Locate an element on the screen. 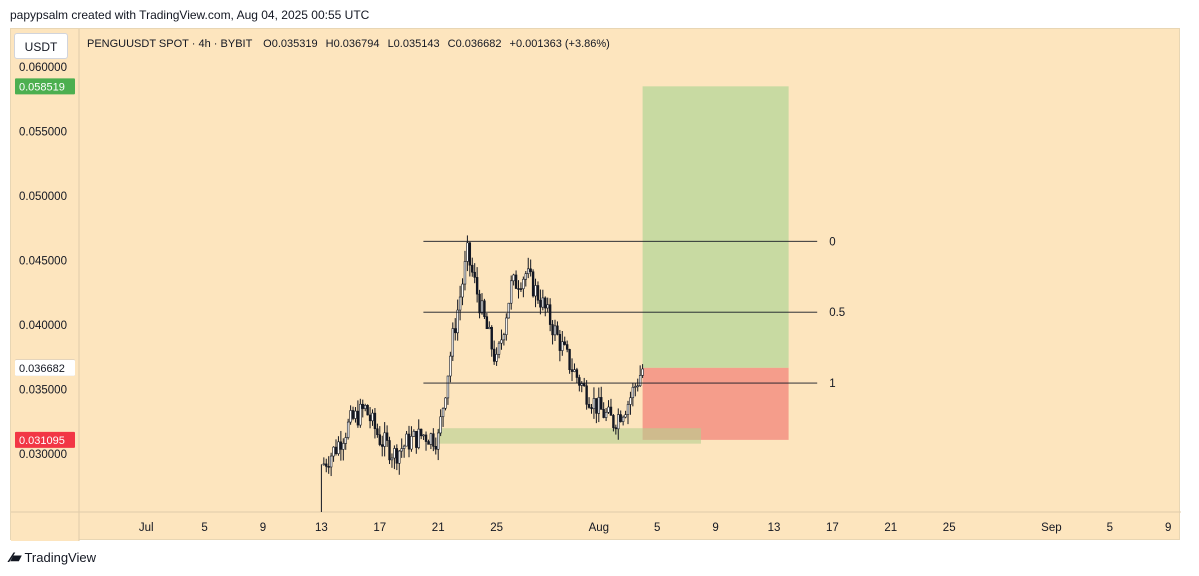 Image resolution: width=1199 pixels, height=576 pixels. take-profit-zone is located at coordinates (715, 227).